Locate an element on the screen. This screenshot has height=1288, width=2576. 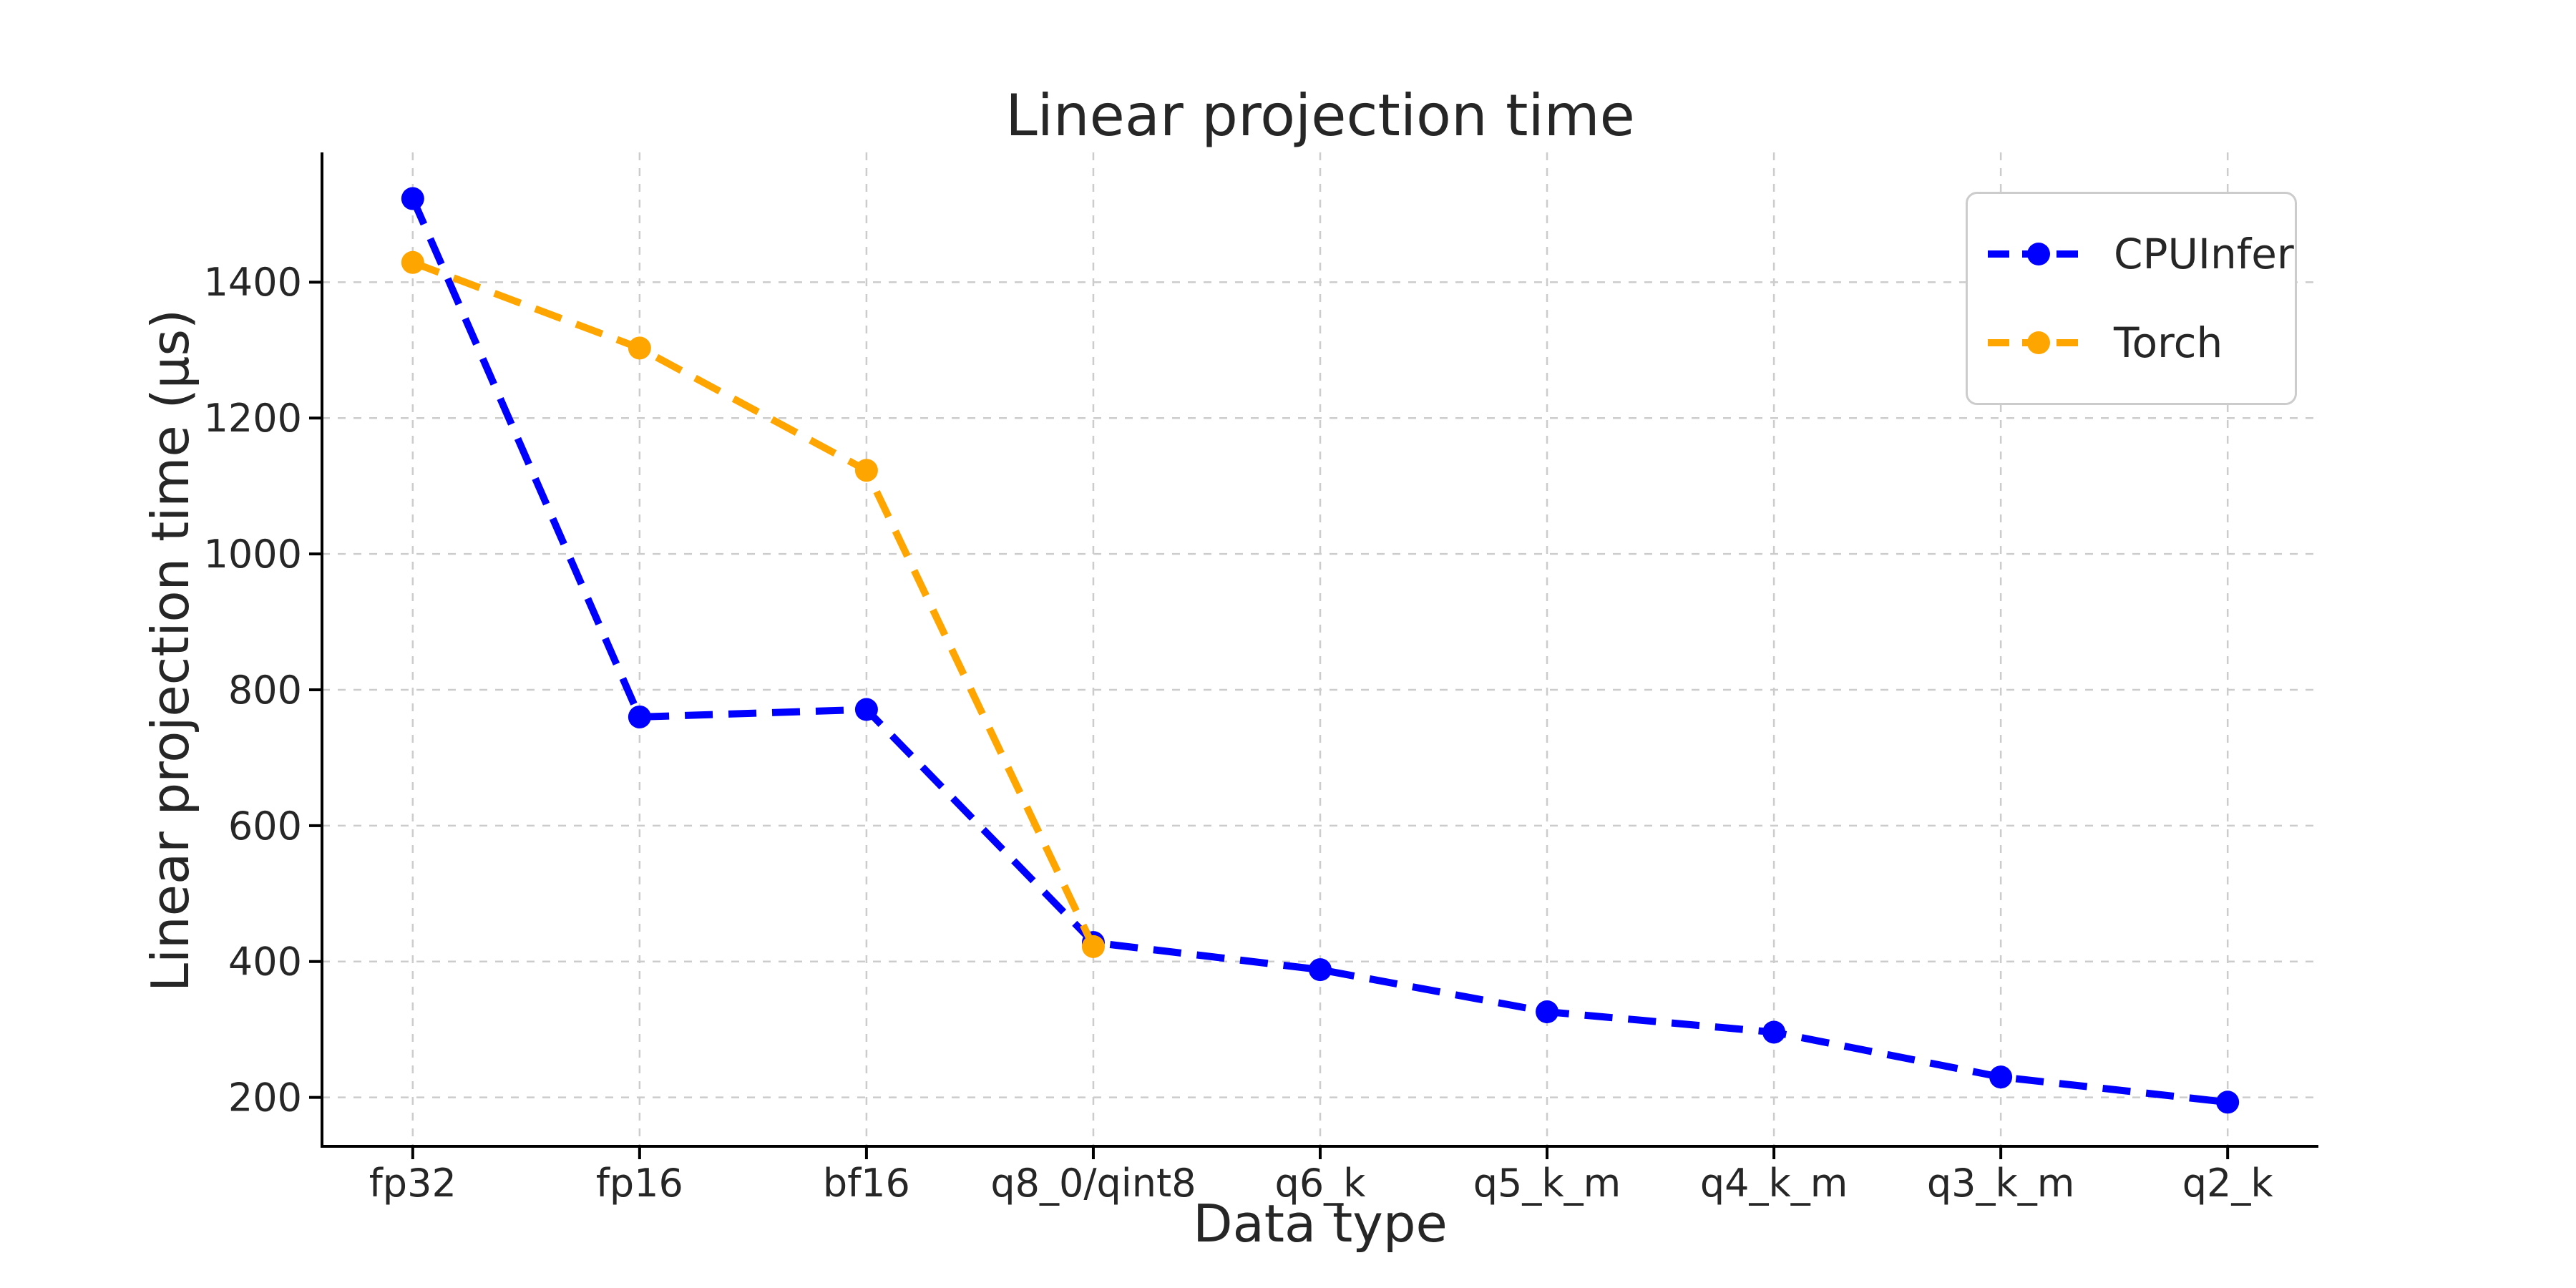
y-tick-label: 400 is located at coordinates (265, 962).